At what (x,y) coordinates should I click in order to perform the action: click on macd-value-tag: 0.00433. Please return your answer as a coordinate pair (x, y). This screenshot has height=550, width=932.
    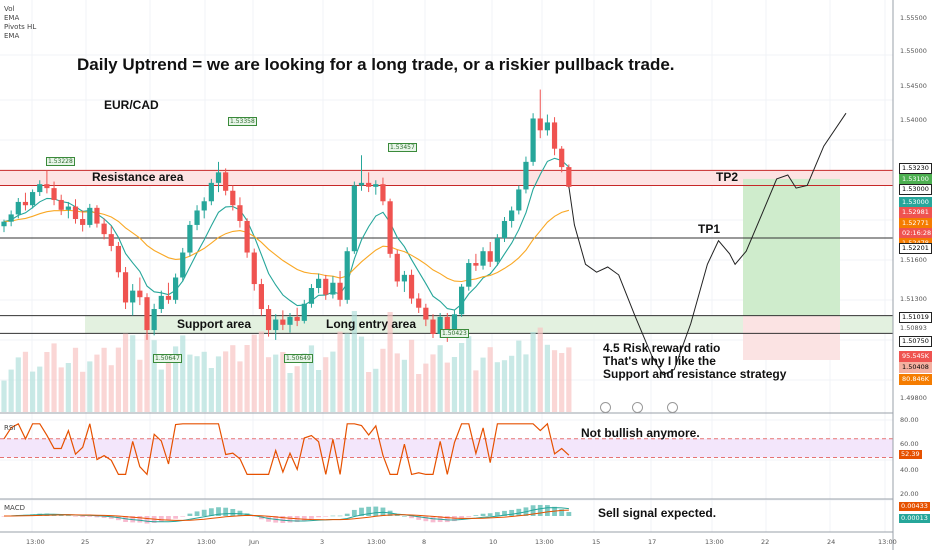
    Looking at the image, I should click on (914, 506).